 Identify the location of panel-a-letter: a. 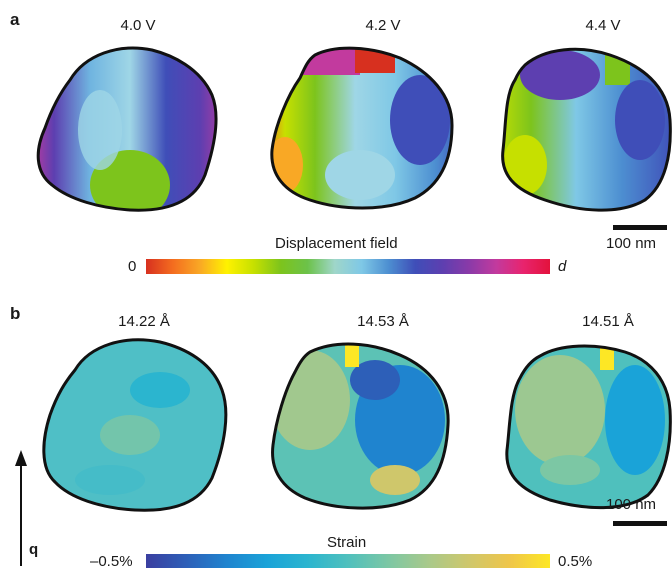
(15, 19).